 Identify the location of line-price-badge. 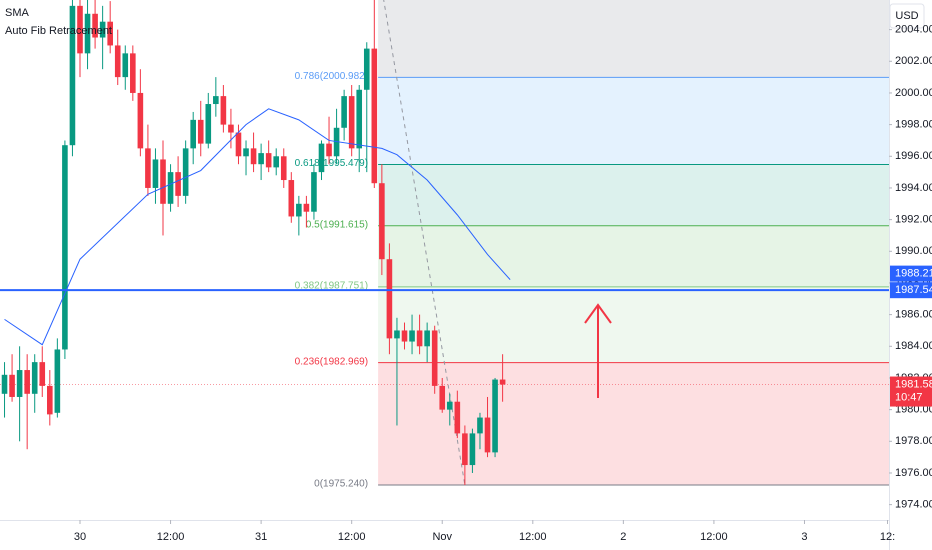
(911, 290).